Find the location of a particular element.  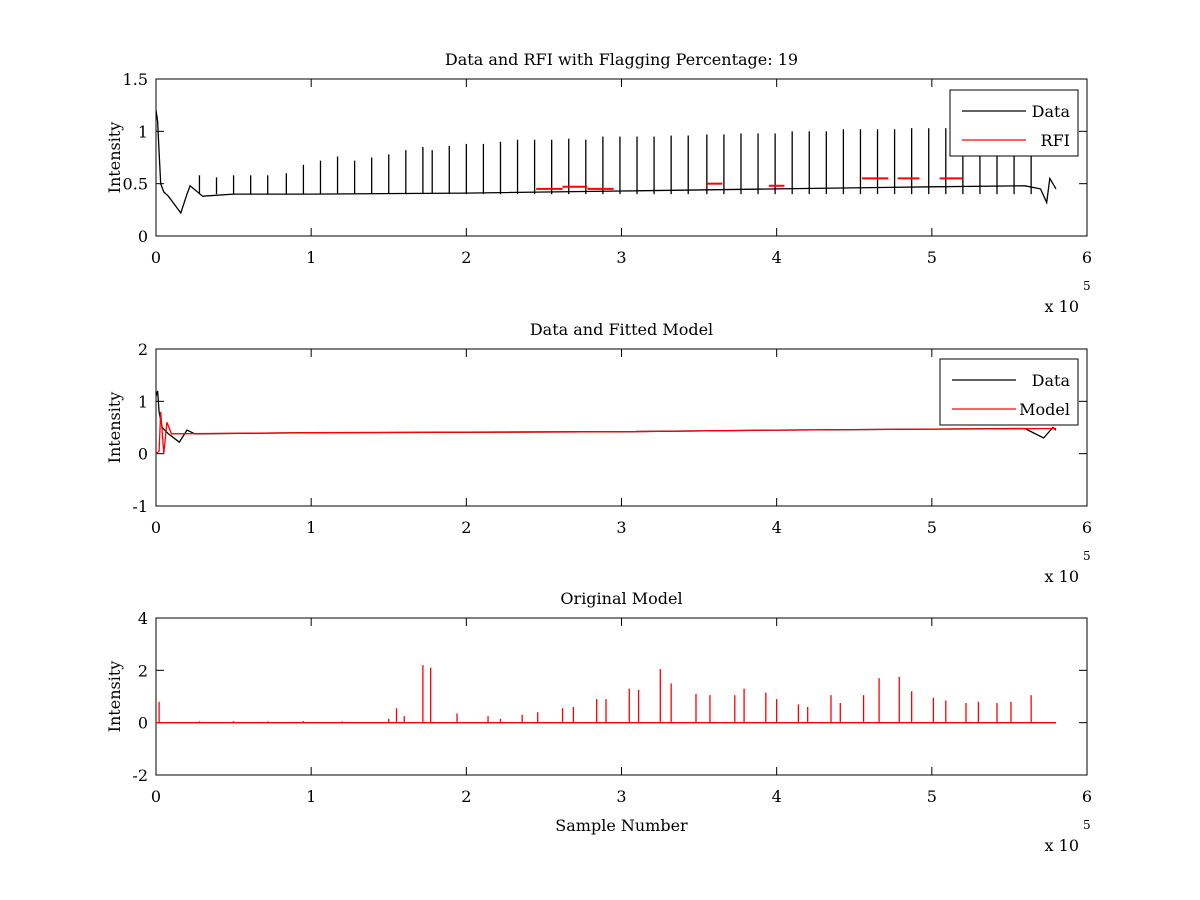

legend: Data Model is located at coordinates (1009, 392).